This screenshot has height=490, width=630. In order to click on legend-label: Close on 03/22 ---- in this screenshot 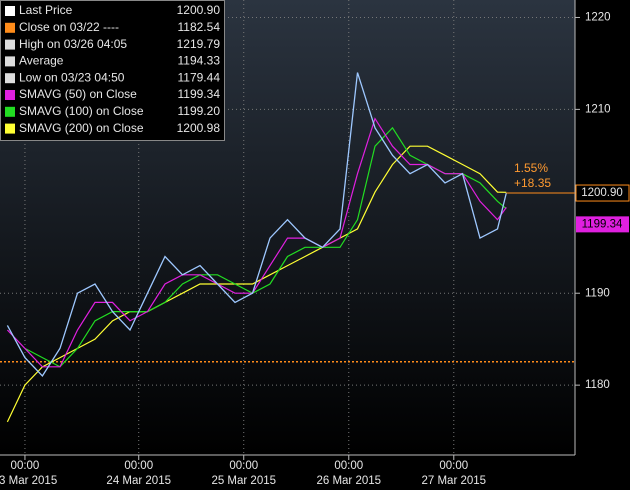, I will do `click(69, 27)`.